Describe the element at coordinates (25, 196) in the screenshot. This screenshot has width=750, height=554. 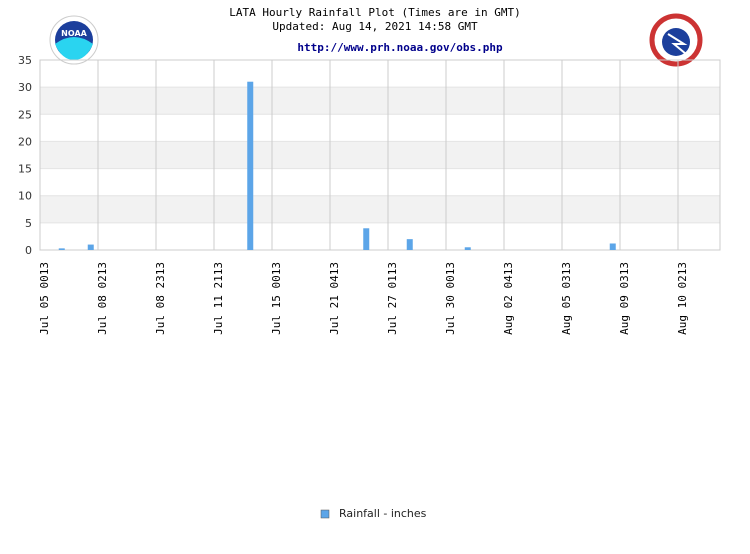
I see `y-tick-label: 10` at that location.